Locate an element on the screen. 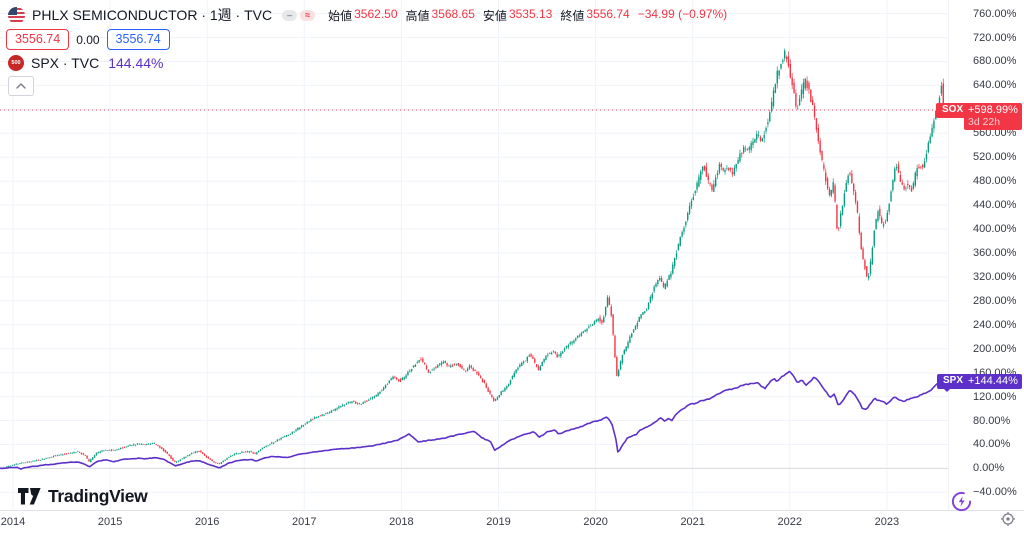 The image size is (1024, 533). flash-refresh-icon is located at coordinates (961, 501).